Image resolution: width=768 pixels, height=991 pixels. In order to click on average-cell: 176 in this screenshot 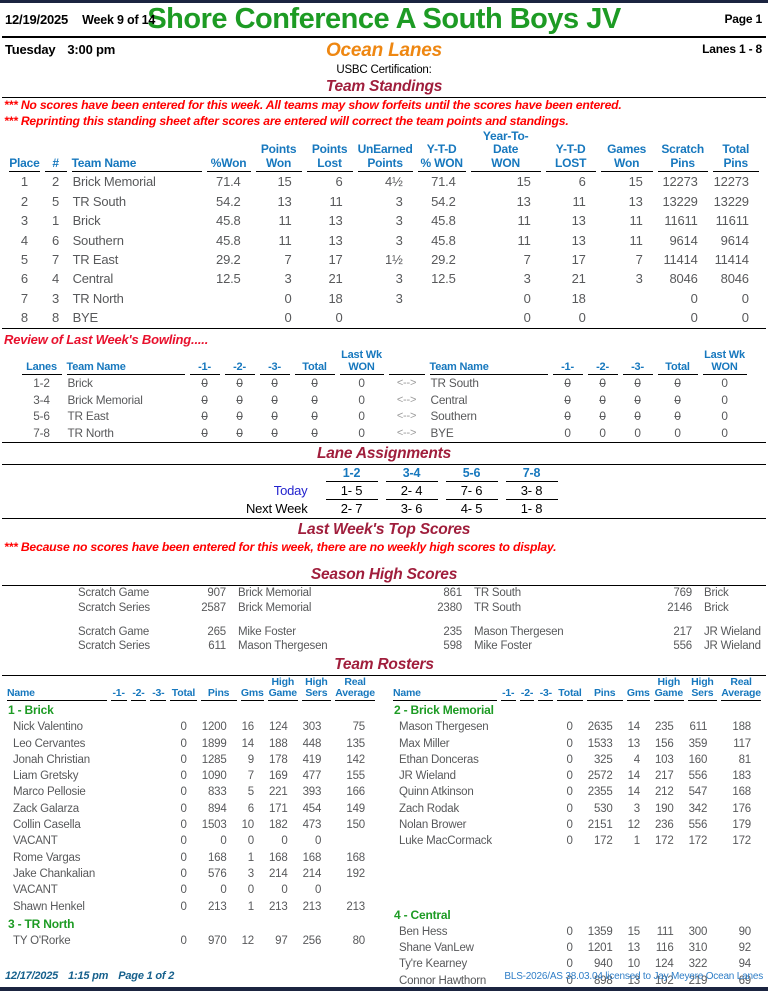, I will do `click(741, 808)`.